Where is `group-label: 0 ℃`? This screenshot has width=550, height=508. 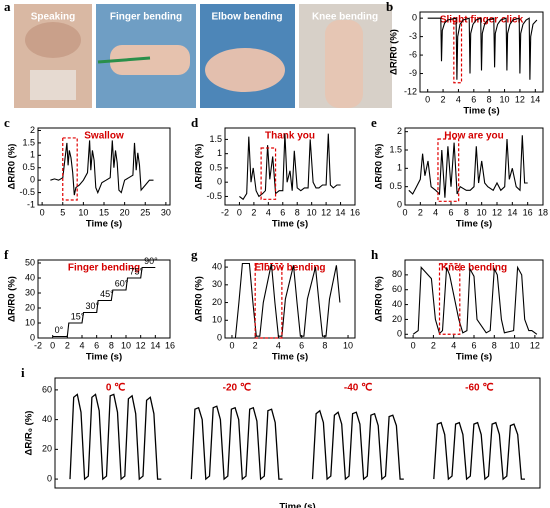 group-label: 0 ℃ is located at coordinates (116, 388).